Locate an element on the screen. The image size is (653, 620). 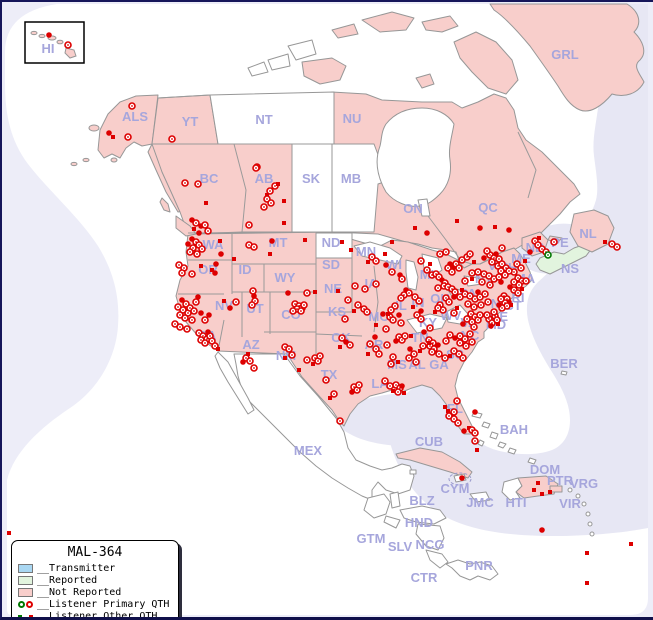
region-label-ns: NS is located at coordinates (570, 268).